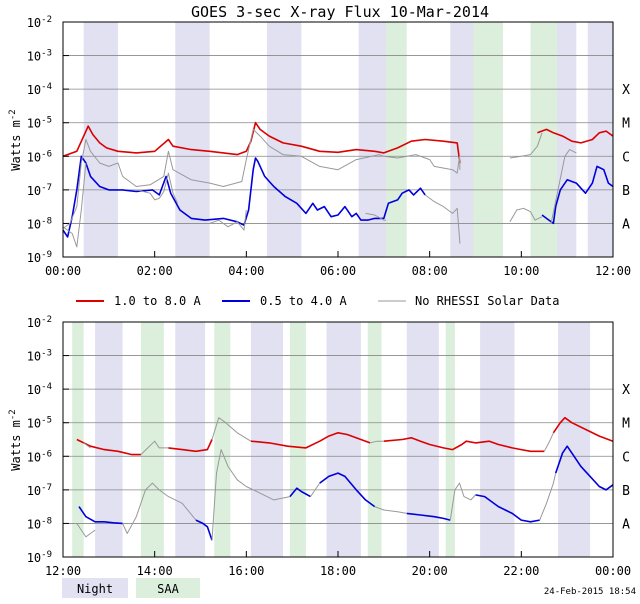 The height and width of the screenshot is (604, 640). Describe the element at coordinates (168, 589) in the screenshot. I see `saa-key-label: SAA` at that location.